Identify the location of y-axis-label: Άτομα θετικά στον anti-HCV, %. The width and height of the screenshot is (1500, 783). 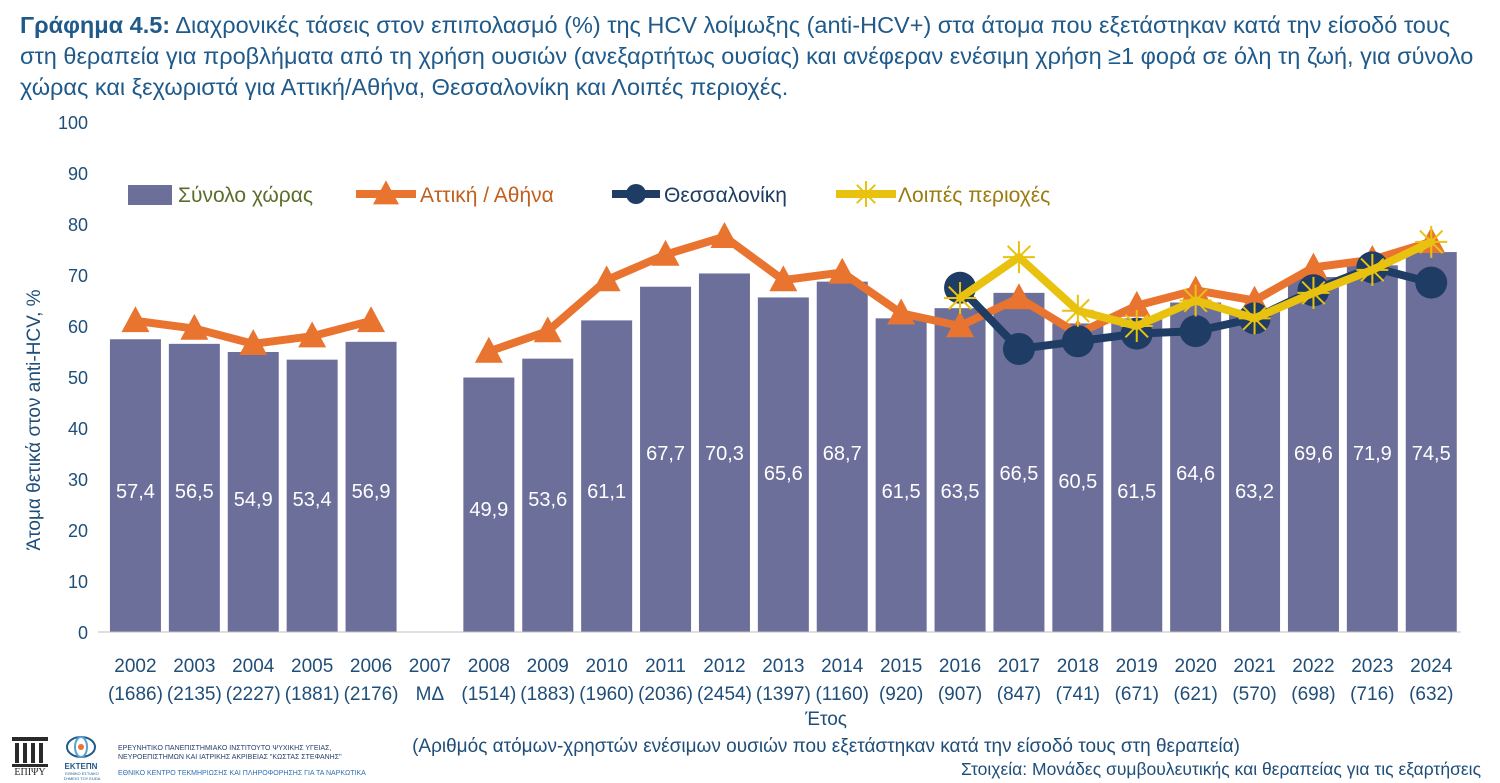
(34, 419).